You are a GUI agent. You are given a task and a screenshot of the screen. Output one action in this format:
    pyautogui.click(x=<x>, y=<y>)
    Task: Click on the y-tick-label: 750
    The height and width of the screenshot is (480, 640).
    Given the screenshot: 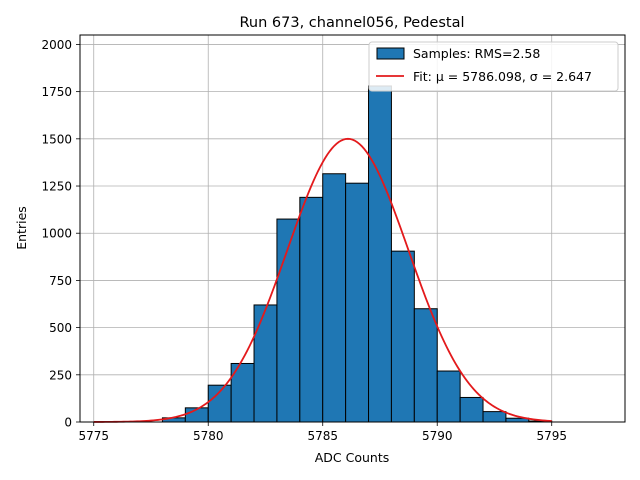 What is the action you would take?
    pyautogui.click(x=60, y=281)
    